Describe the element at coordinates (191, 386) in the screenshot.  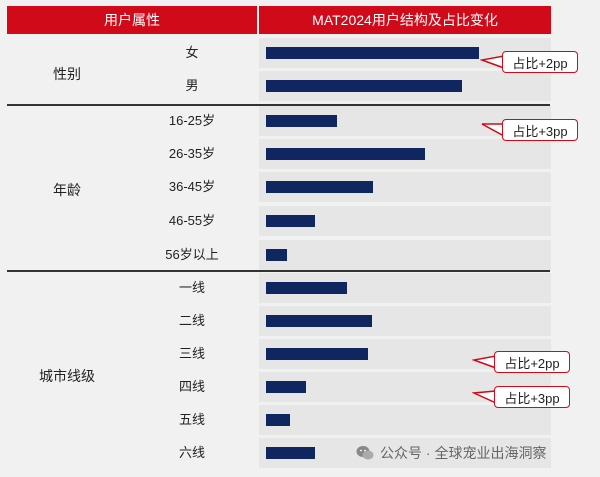
I see `category-label-tier-4: 四线` at that location.